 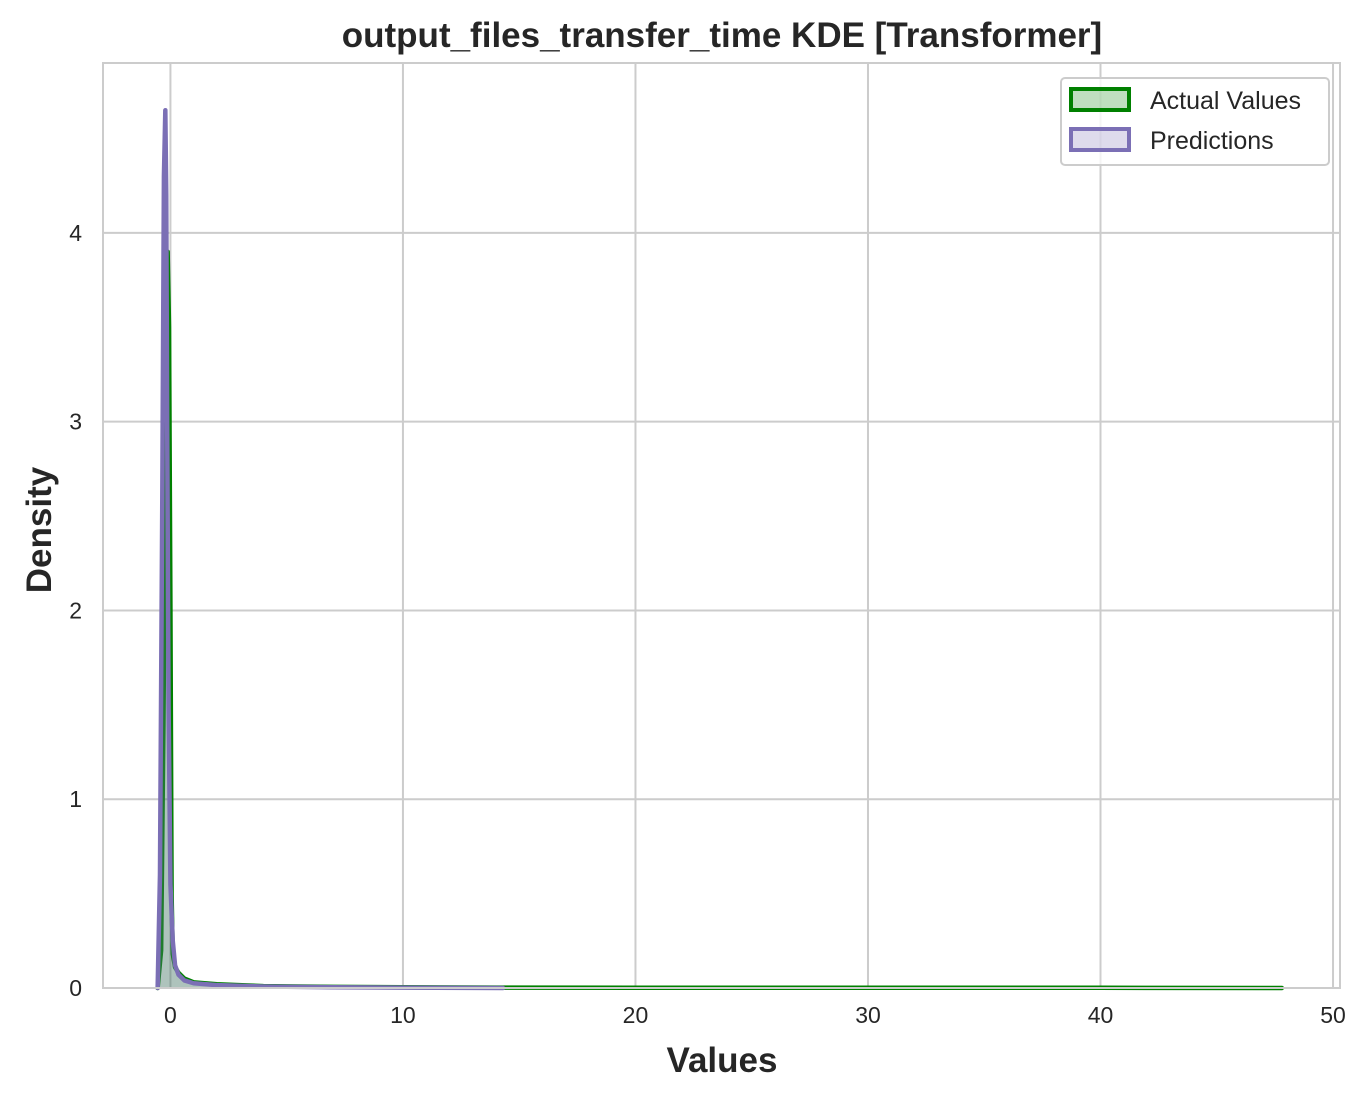 What do you see at coordinates (403, 1015) in the screenshot?
I see `x-tick-label-10: 10` at bounding box center [403, 1015].